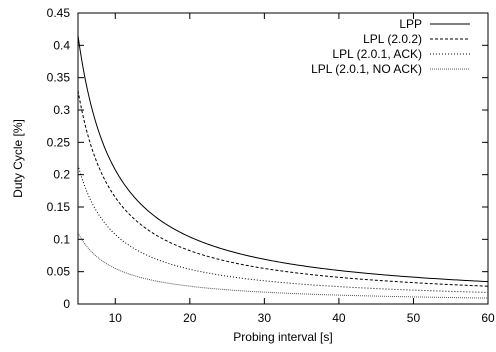  What do you see at coordinates (59, 78) in the screenshot?
I see `y-tick-label: 0.35` at bounding box center [59, 78].